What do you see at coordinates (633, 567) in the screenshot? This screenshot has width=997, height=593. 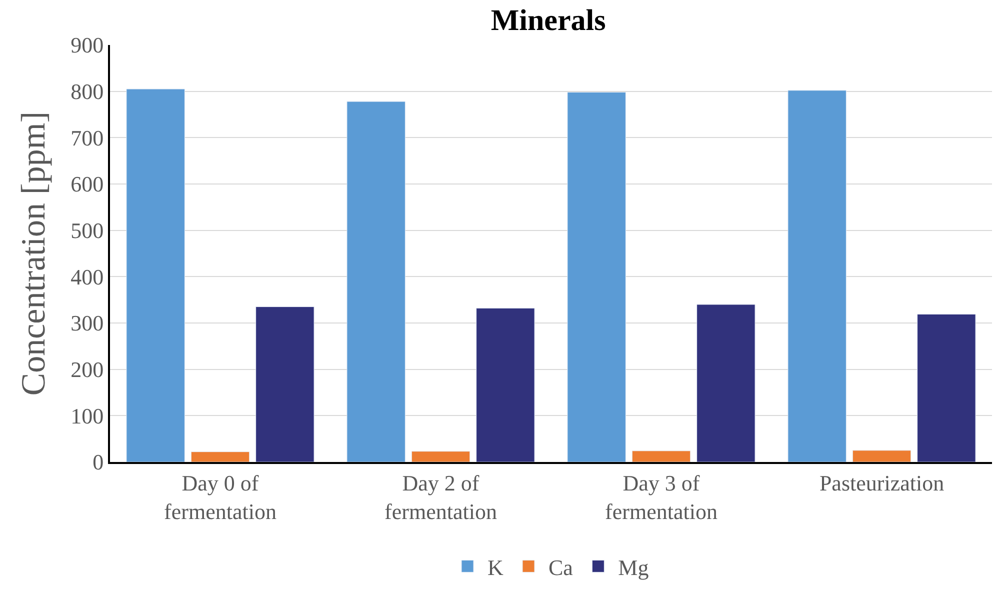 I see `legend-label: Mg` at bounding box center [633, 567].